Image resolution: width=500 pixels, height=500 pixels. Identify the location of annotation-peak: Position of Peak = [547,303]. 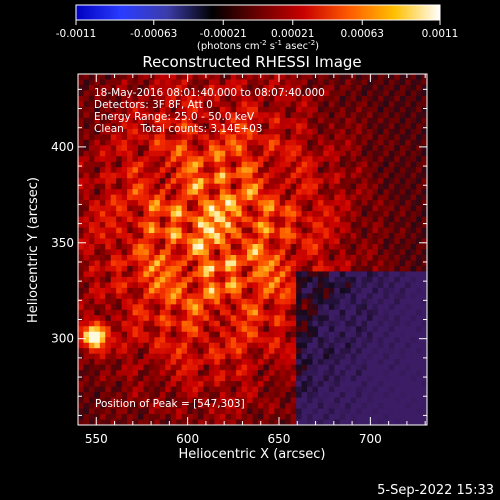
(170, 404).